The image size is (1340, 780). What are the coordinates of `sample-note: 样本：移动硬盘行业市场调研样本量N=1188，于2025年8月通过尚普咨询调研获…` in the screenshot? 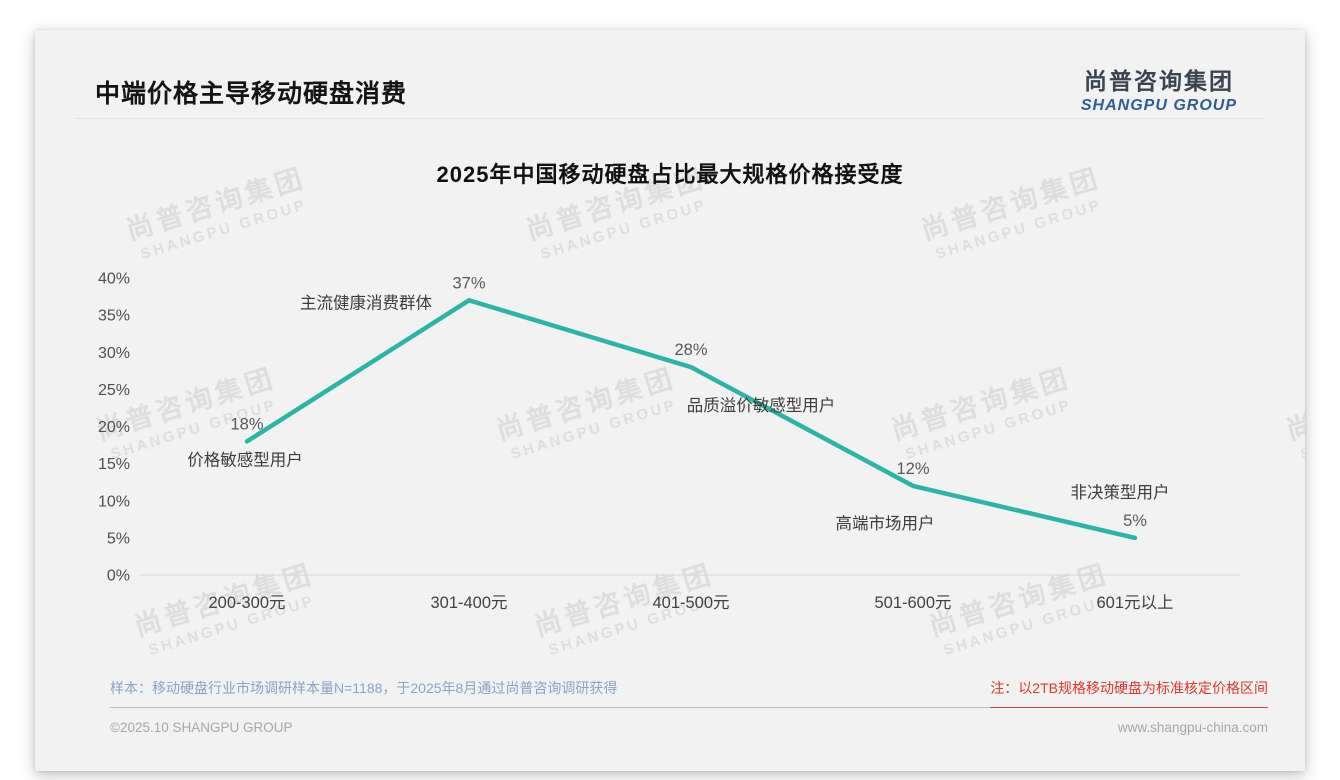 It's located at (550, 693).